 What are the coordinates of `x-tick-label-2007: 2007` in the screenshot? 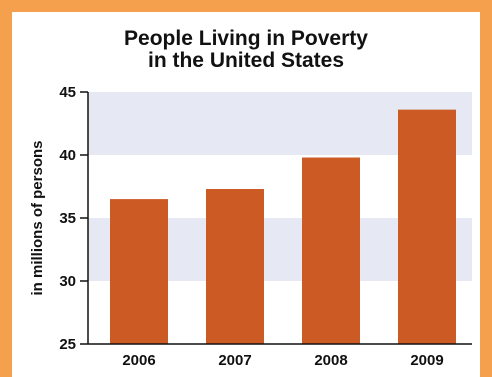 It's located at (234, 360).